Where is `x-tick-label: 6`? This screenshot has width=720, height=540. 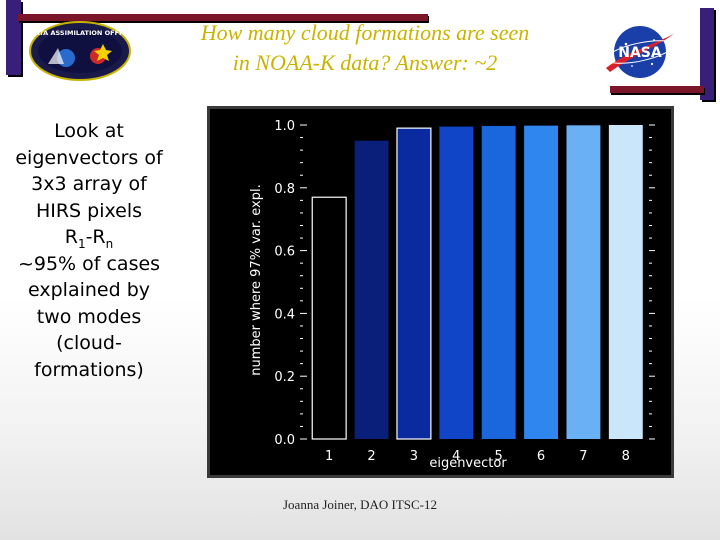
x-tick-label: 6 is located at coordinates (541, 456).